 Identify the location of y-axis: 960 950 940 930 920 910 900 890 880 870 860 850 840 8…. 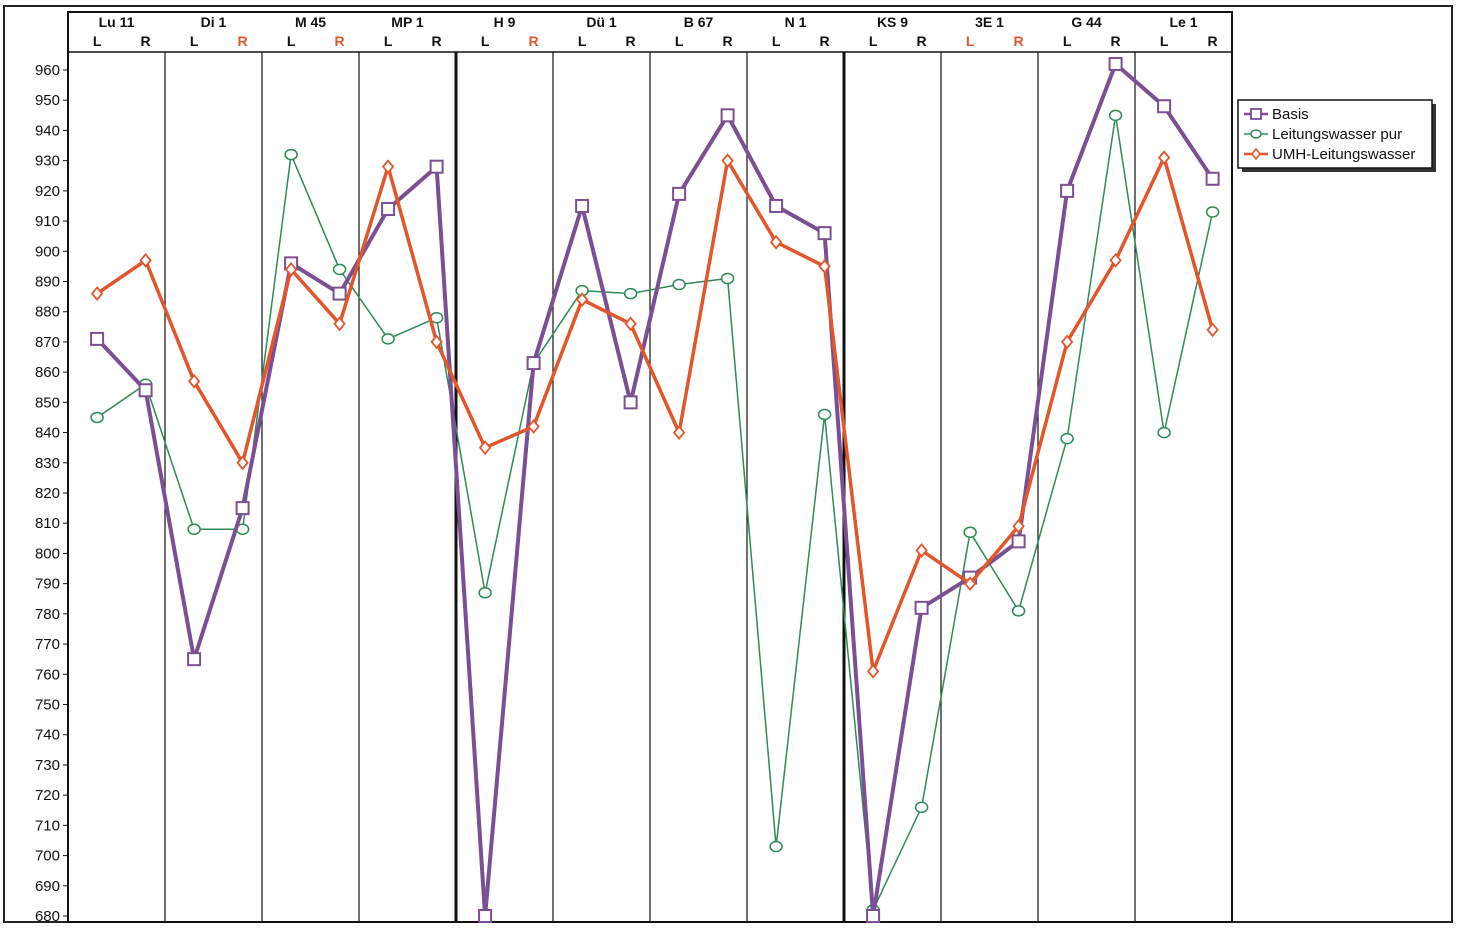
(51, 493).